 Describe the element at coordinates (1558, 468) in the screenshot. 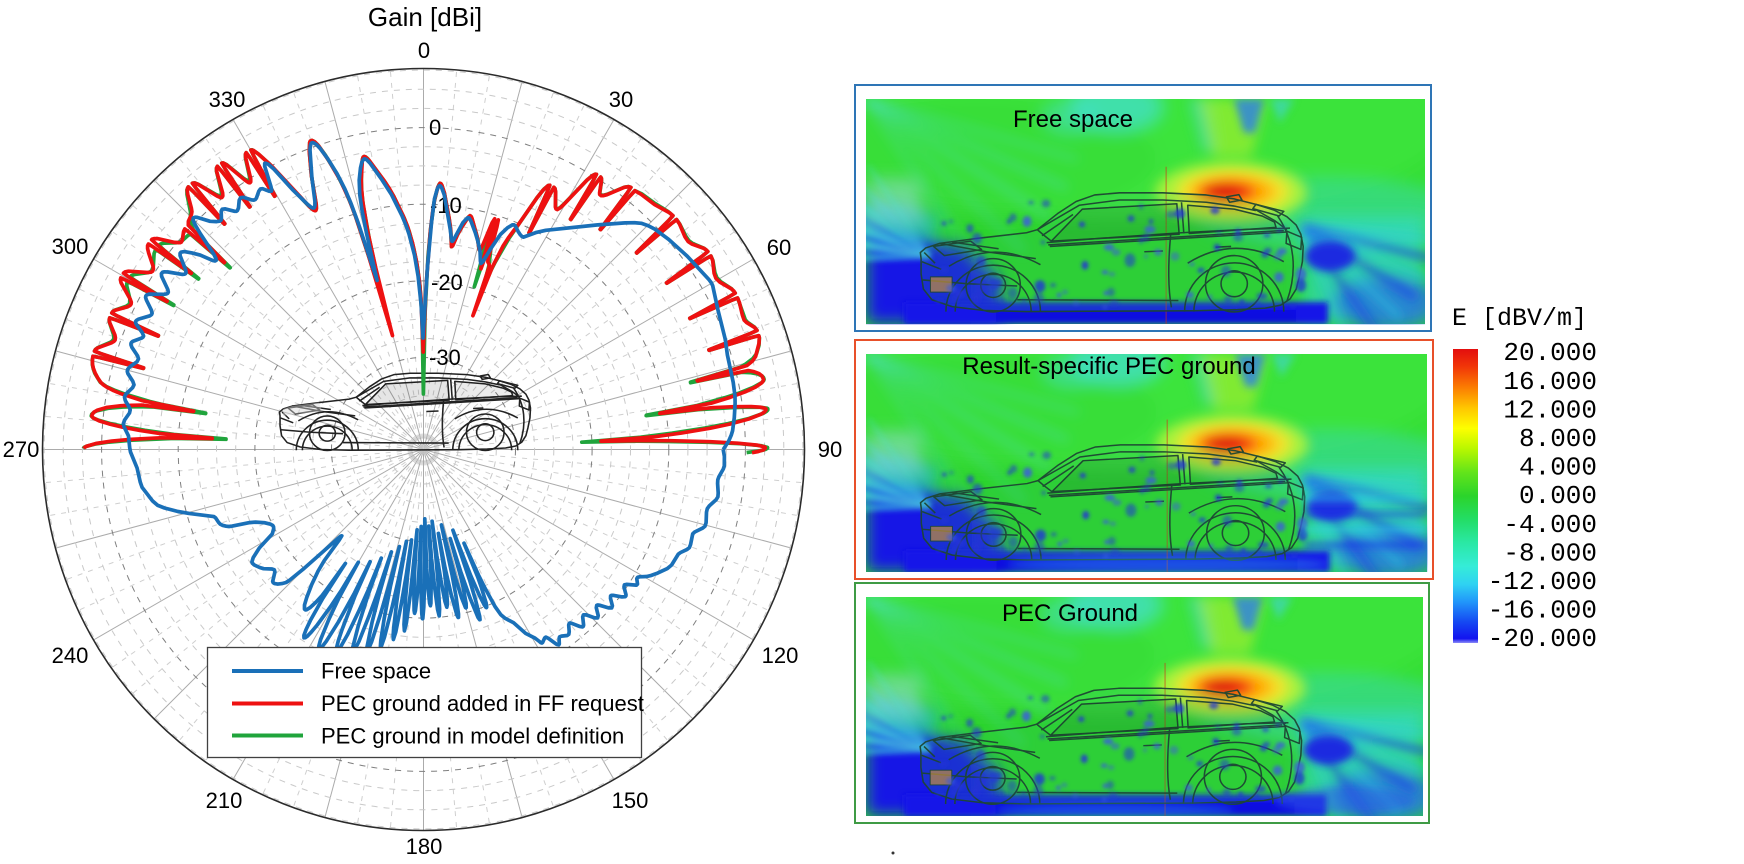

I see `svg-text: 4.000` at that location.